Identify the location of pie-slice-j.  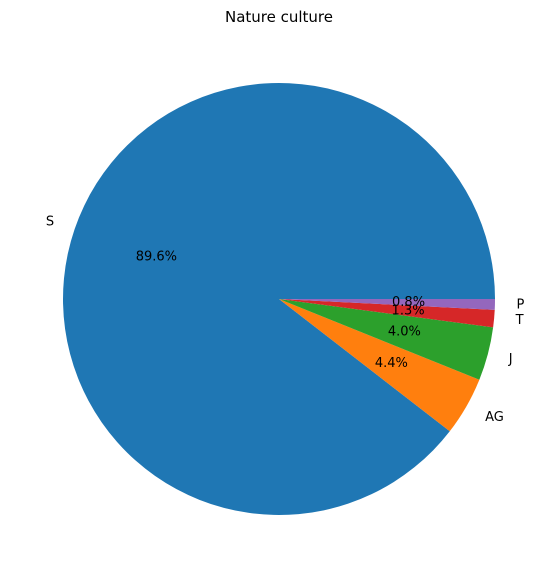
(386, 339).